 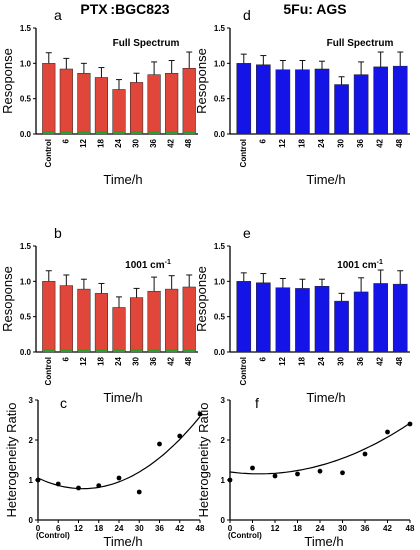 I want to click on panel-letter-e: e, so click(x=247, y=233).